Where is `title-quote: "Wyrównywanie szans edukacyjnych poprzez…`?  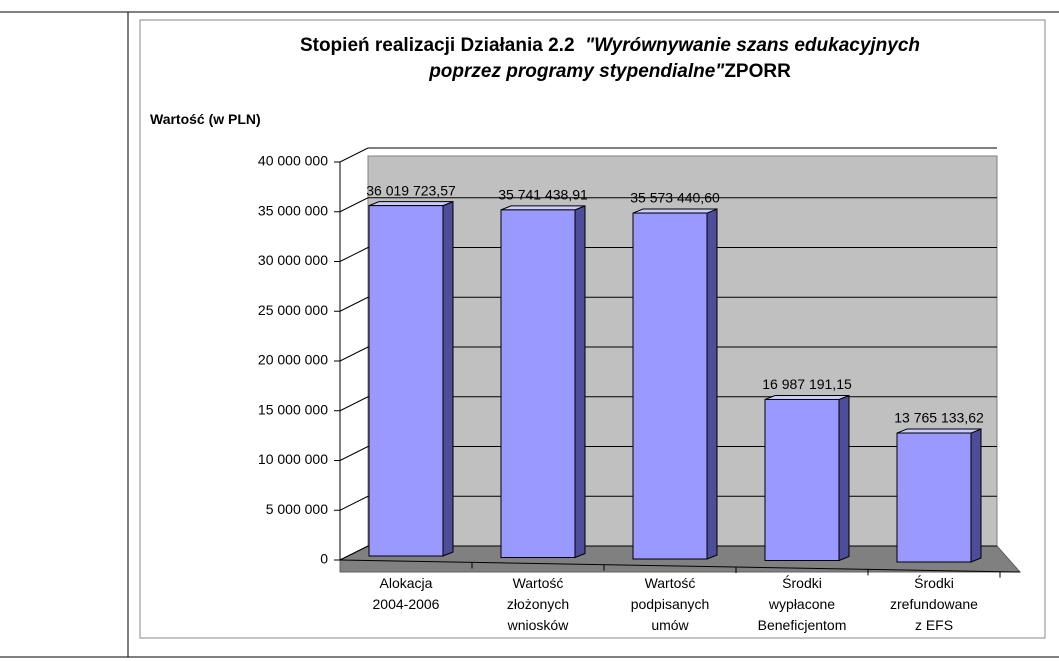 title-quote: "Wyrównywanie szans edukacyjnych poprzez… is located at coordinates (675, 58).